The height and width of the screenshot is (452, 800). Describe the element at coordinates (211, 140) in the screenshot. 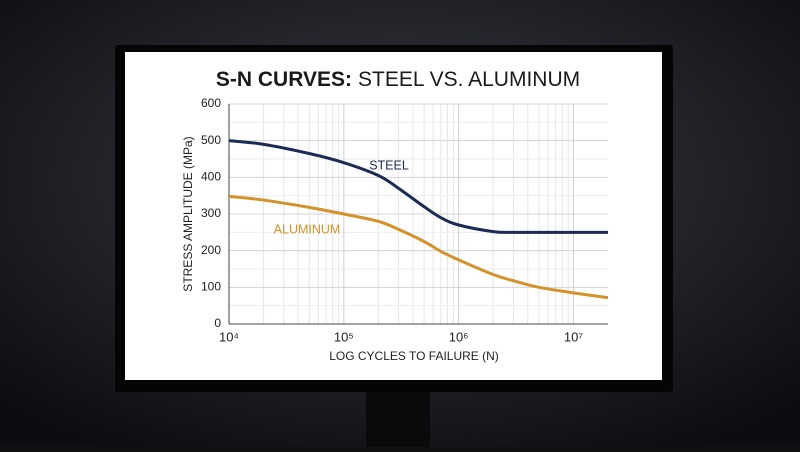

I see `y-tick-label: 500` at that location.